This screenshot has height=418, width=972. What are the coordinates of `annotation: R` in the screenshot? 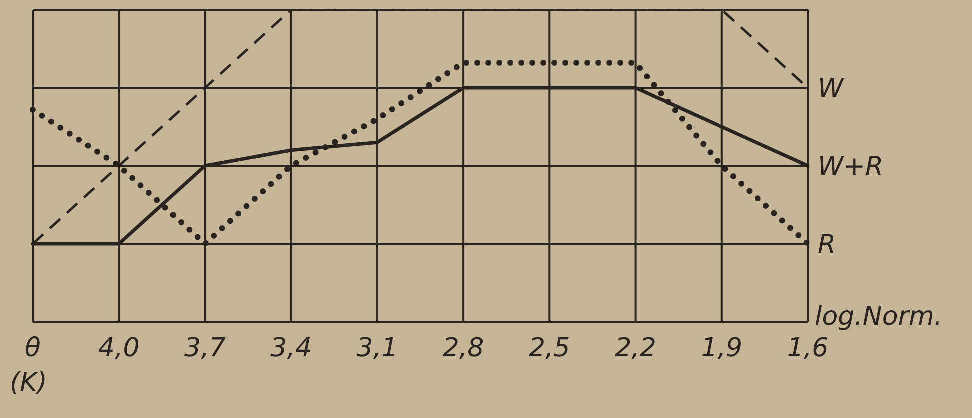 It's located at (827, 245).